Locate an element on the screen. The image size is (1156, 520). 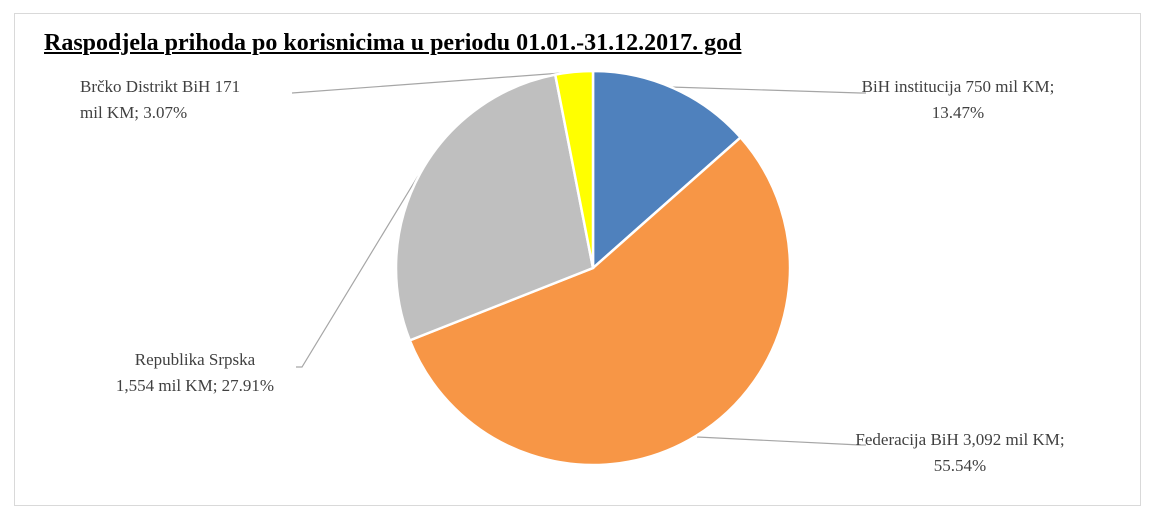
label-value: 1,554 mil KM; 27.91% is located at coordinates (195, 385).